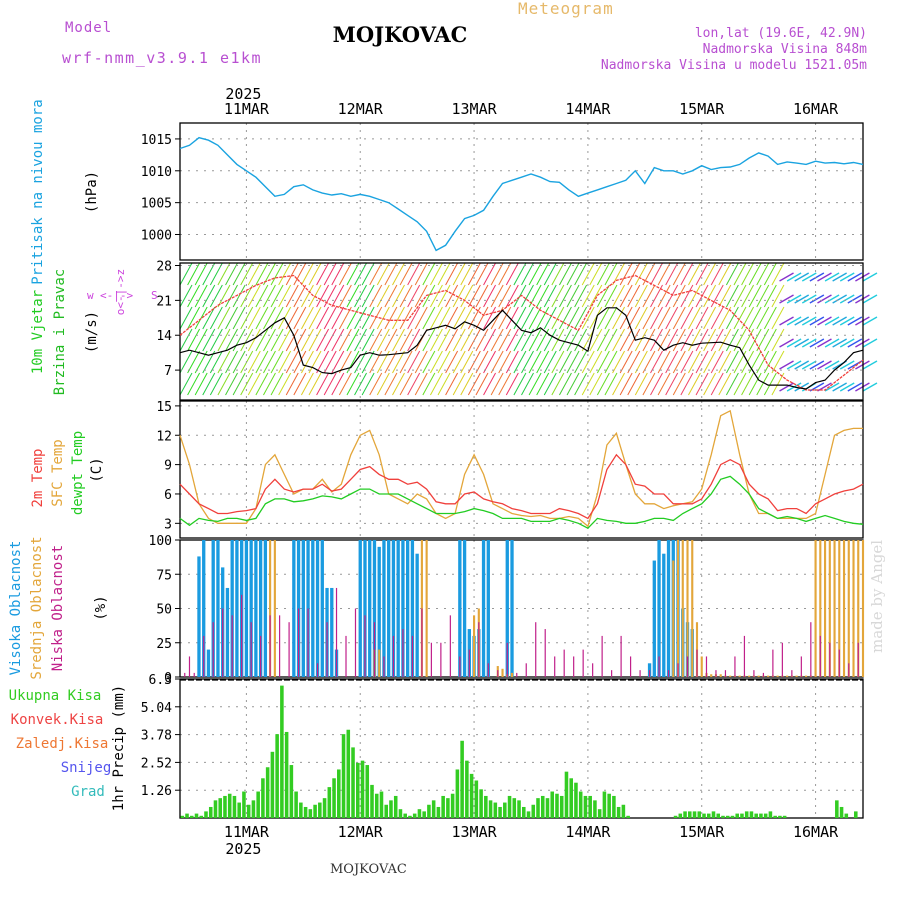 The image size is (900, 900). Describe the element at coordinates (38, 332) in the screenshot. I see `wind-ylabel-1: 10m Vjetar` at that location.